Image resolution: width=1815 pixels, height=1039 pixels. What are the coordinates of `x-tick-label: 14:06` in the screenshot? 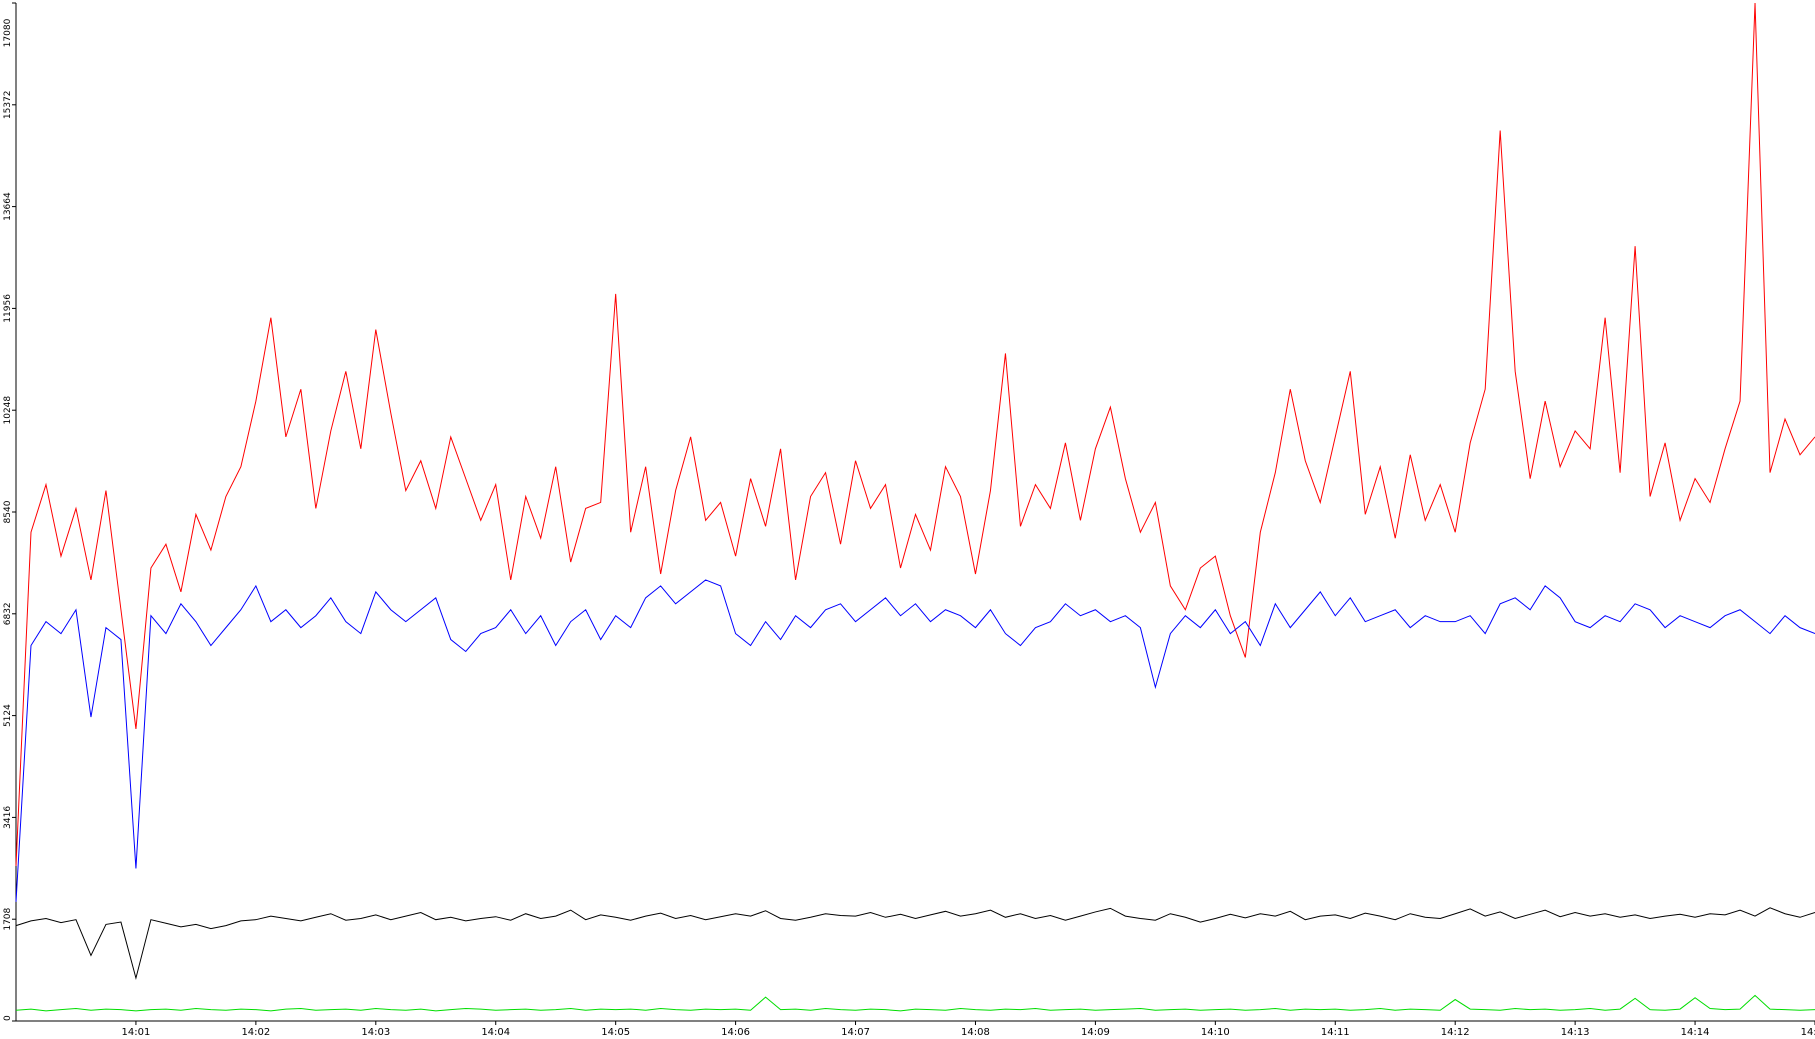 It's located at (735, 1032).